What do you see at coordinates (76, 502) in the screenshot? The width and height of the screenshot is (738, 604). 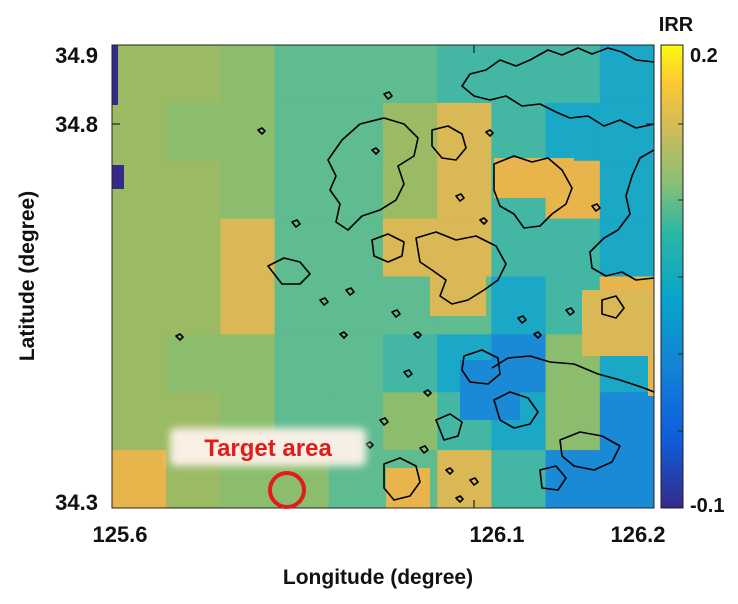 I see `y-tick-label: 34.3` at bounding box center [76, 502].